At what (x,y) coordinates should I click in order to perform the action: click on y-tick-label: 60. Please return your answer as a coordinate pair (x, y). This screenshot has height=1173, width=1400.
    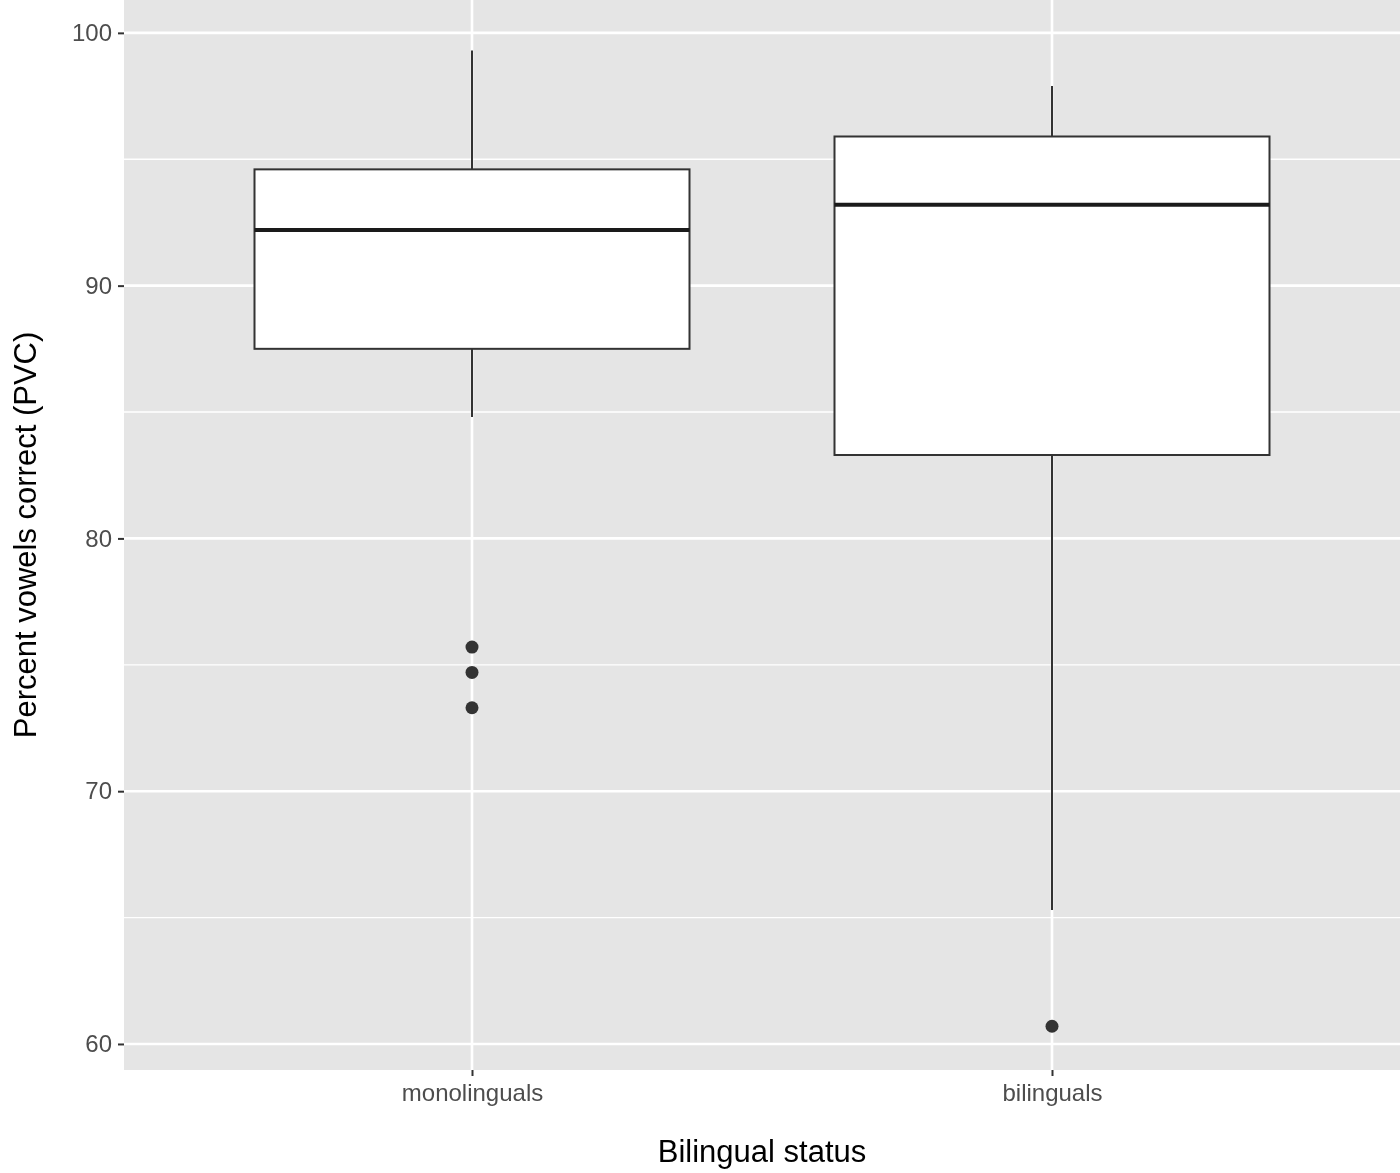
    Looking at the image, I should click on (98, 1044).